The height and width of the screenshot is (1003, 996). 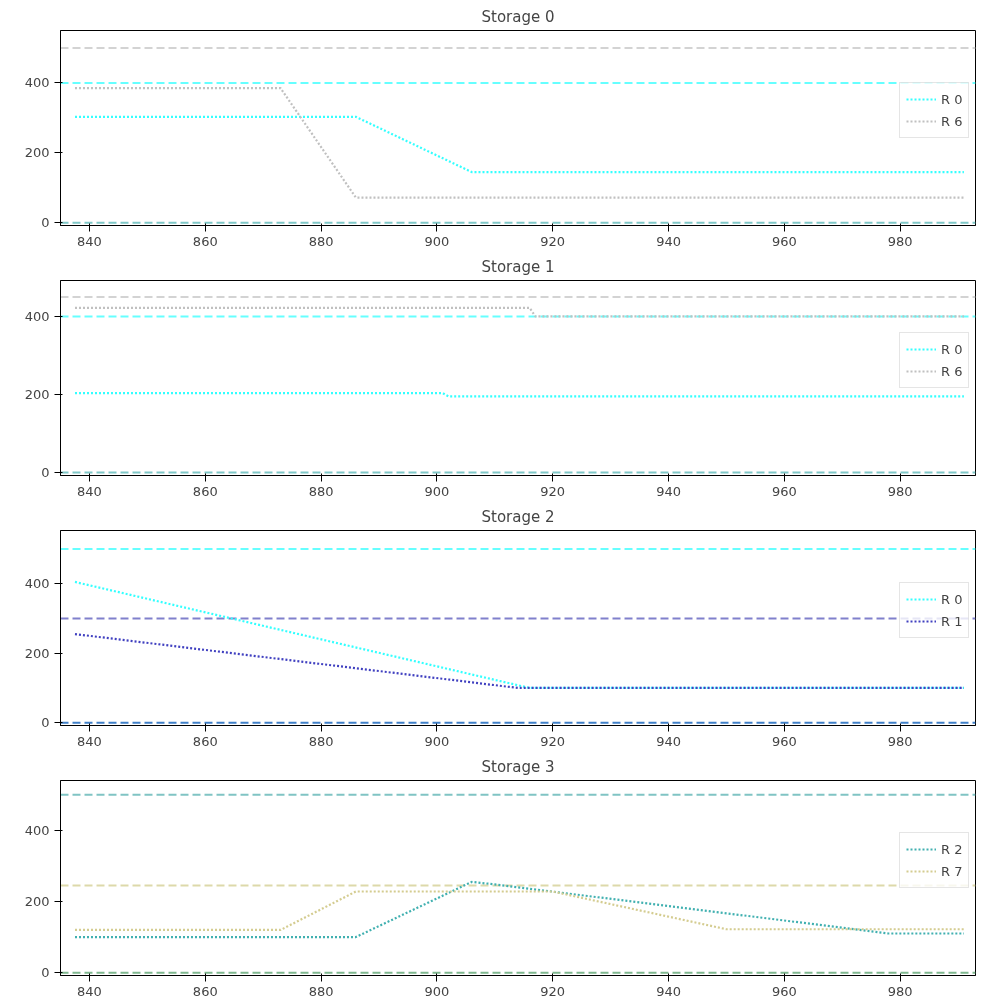 I want to click on chart-title: Storage 0, so click(x=518, y=16).